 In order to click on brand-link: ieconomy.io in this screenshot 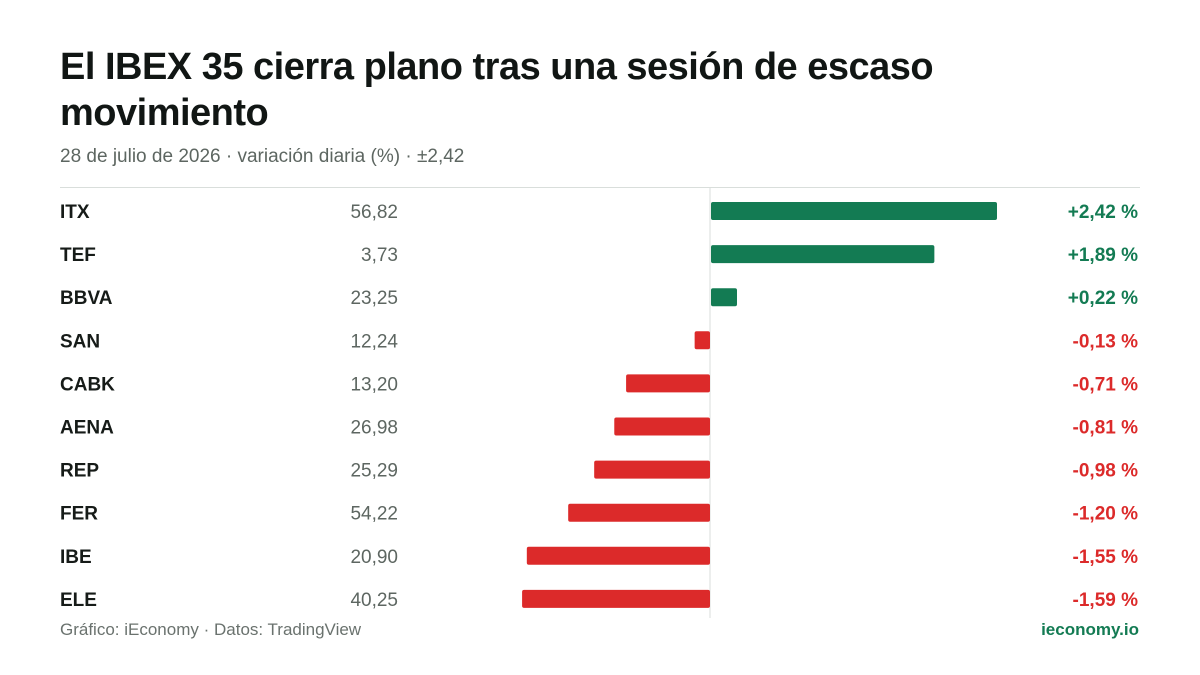, I will do `click(1090, 629)`.